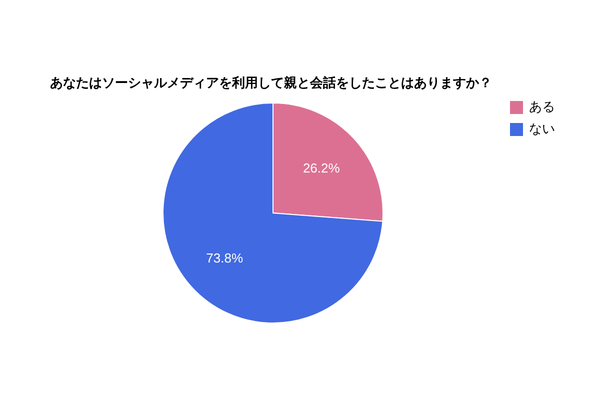  Describe the element at coordinates (542, 107) in the screenshot. I see `legend-label: ある` at that location.